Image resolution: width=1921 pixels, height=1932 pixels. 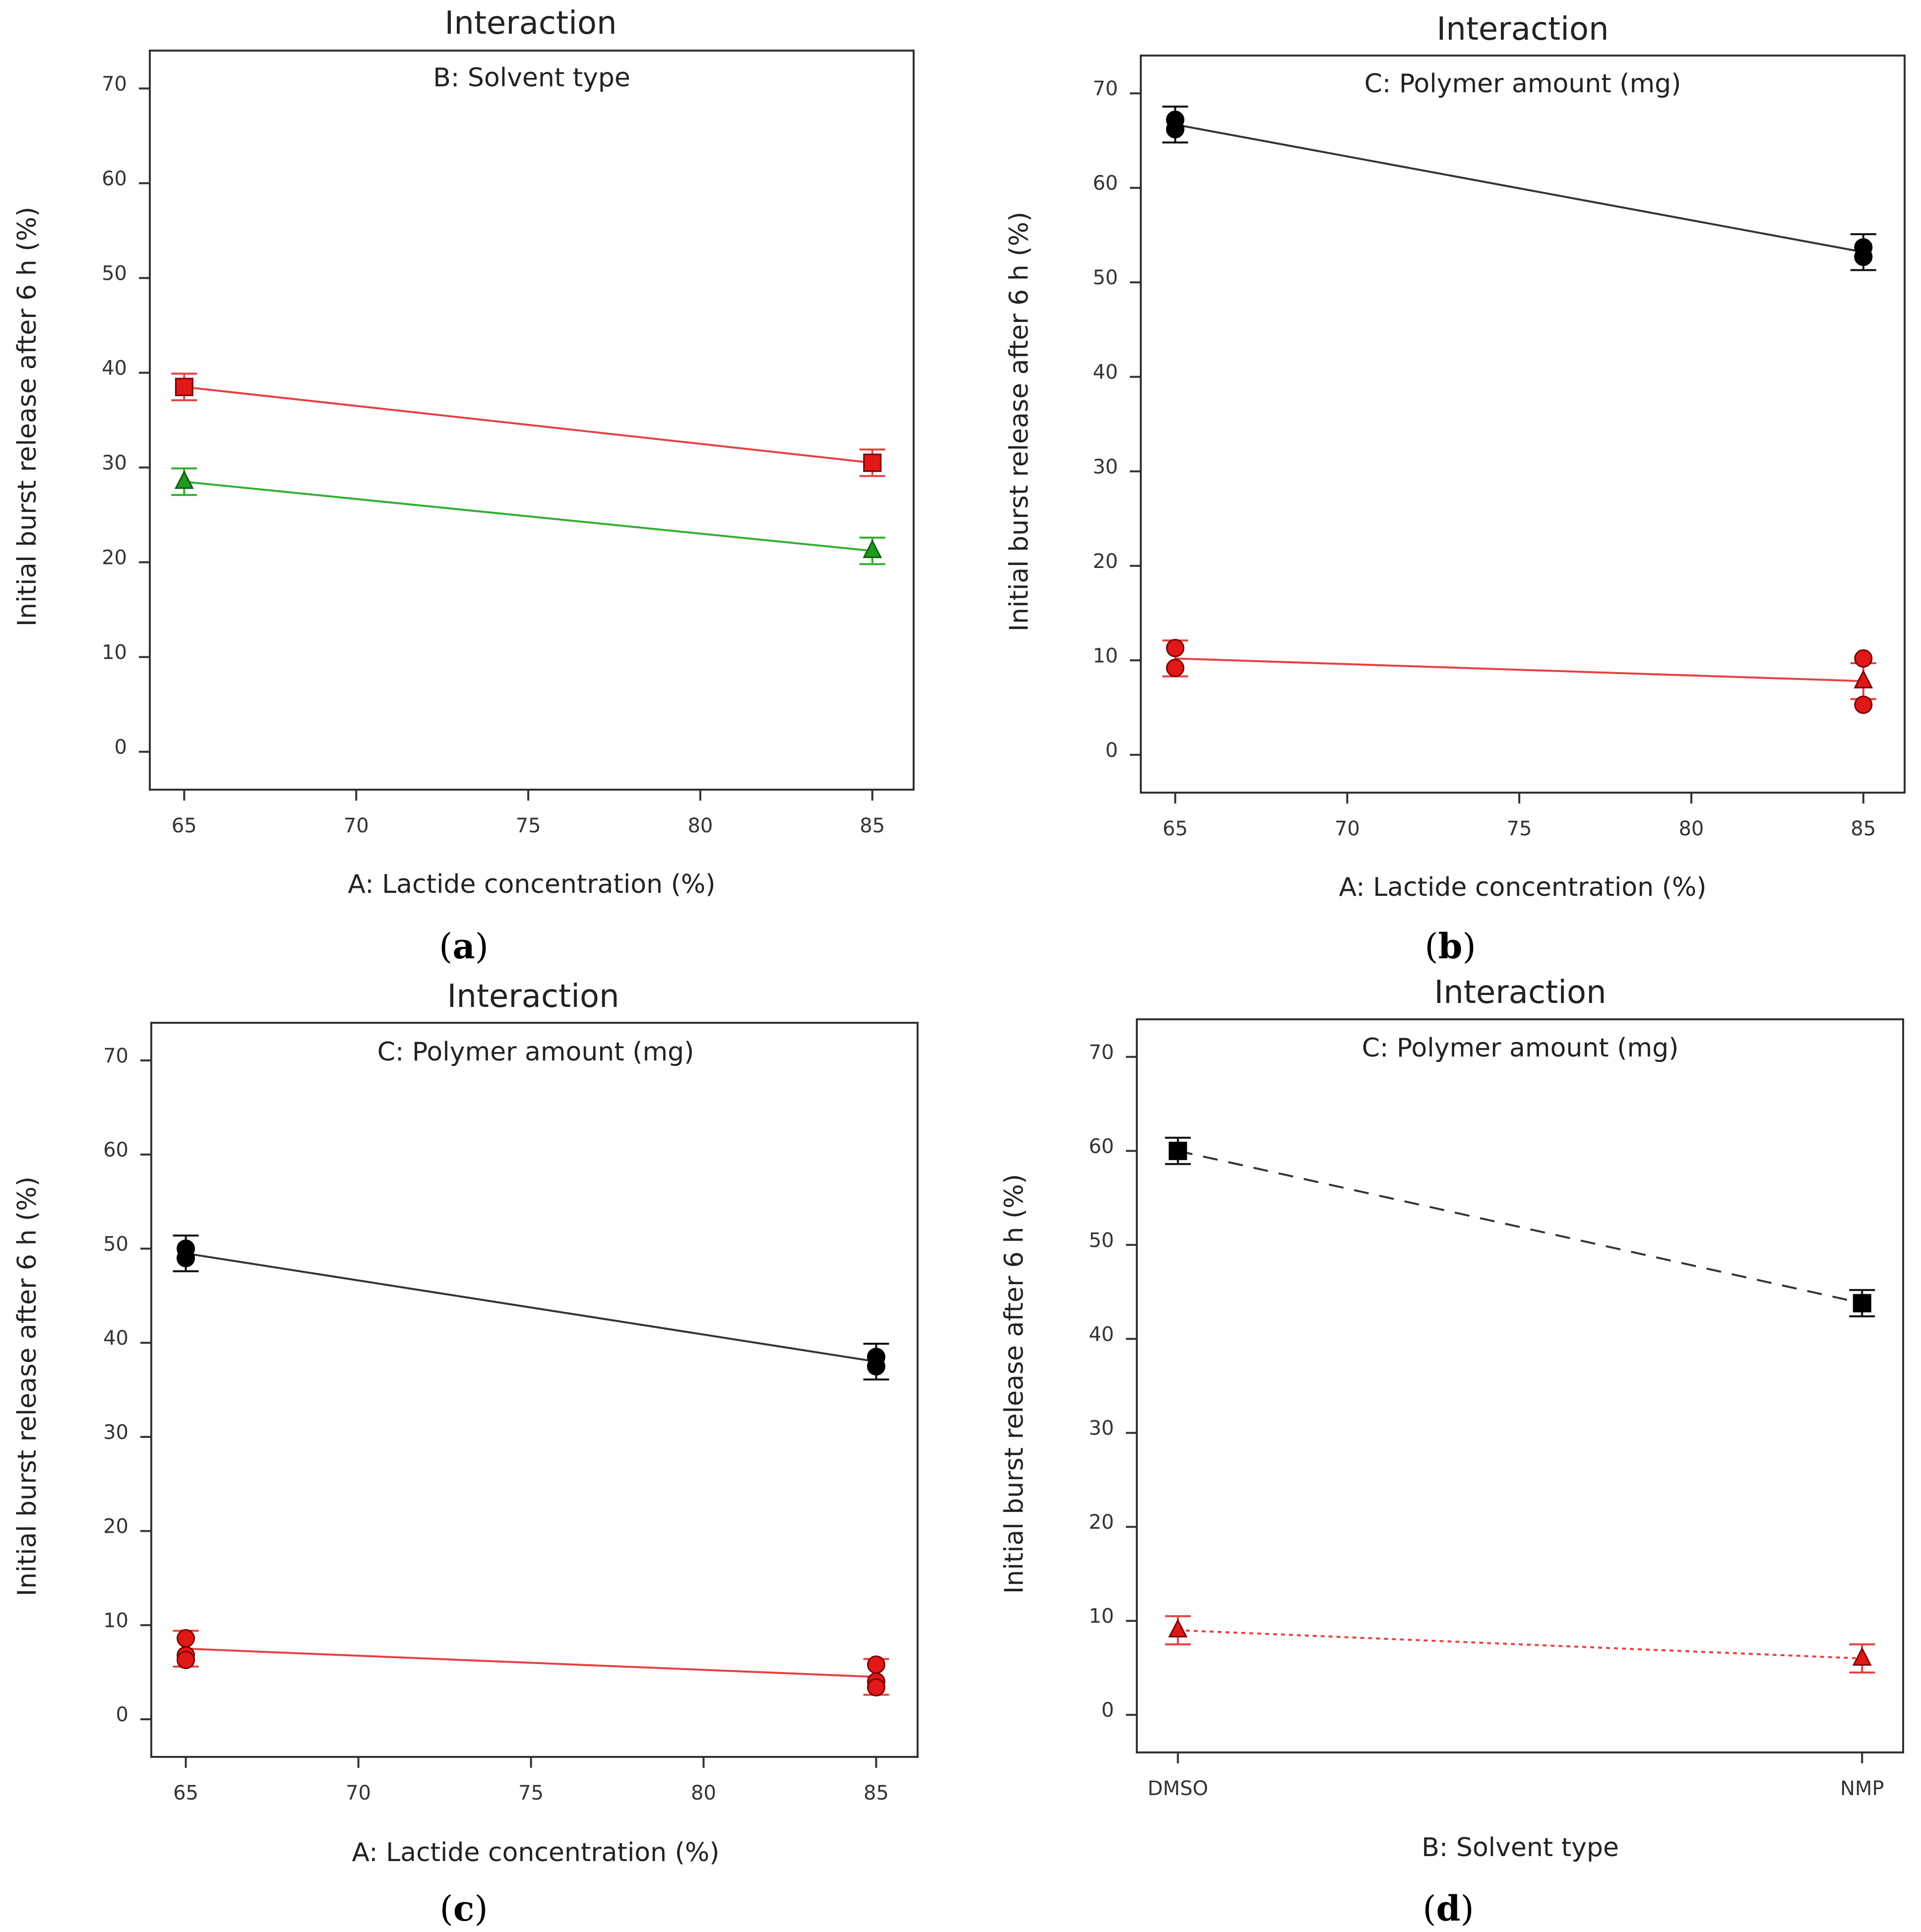 What do you see at coordinates (1691, 828) in the screenshot?
I see `panel-b-xtick-label-3: 80` at bounding box center [1691, 828].